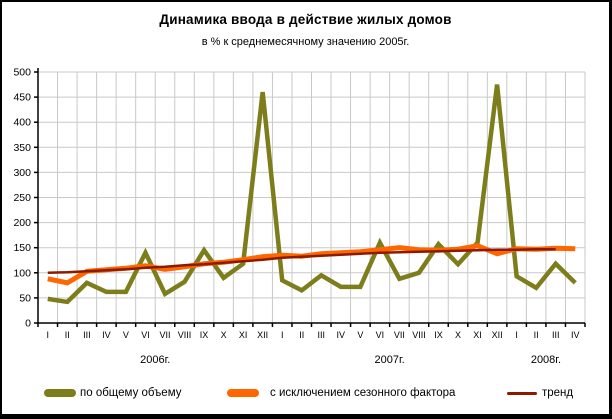  I want to click on chart-title: Динамика ввода в действие жилых домов, so click(305, 19).